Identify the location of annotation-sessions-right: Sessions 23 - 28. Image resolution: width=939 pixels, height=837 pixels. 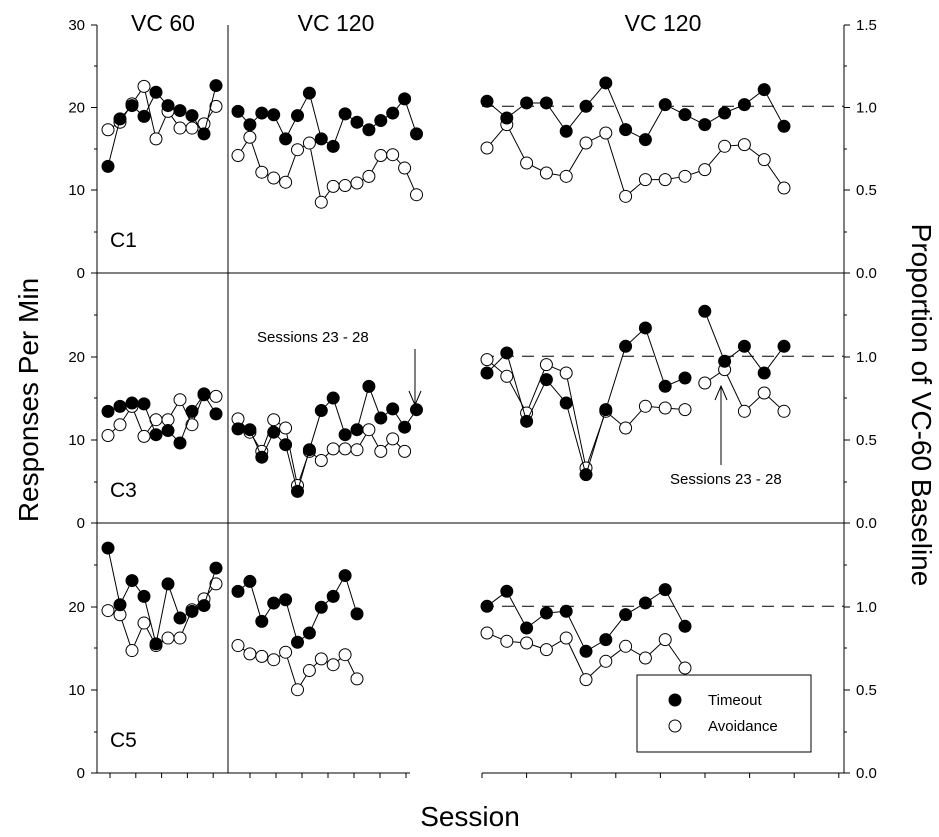
(726, 479).